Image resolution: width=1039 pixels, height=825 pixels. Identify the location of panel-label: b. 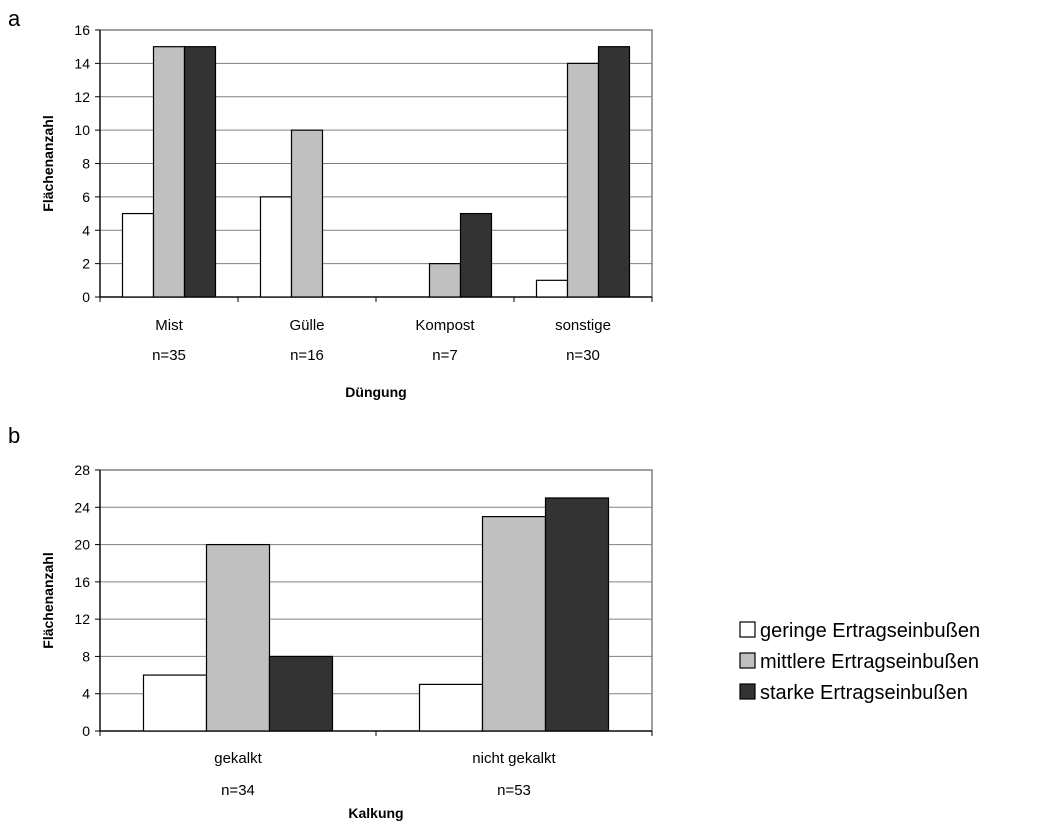
(14, 435).